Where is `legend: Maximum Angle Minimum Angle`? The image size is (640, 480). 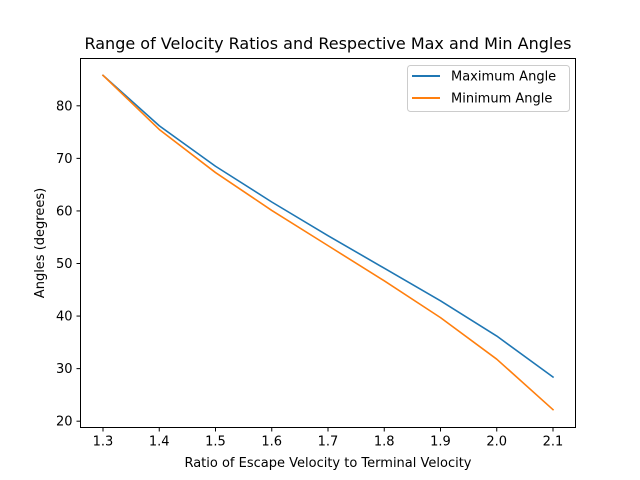
legend: Maximum Angle Minimum Angle is located at coordinates (488, 88).